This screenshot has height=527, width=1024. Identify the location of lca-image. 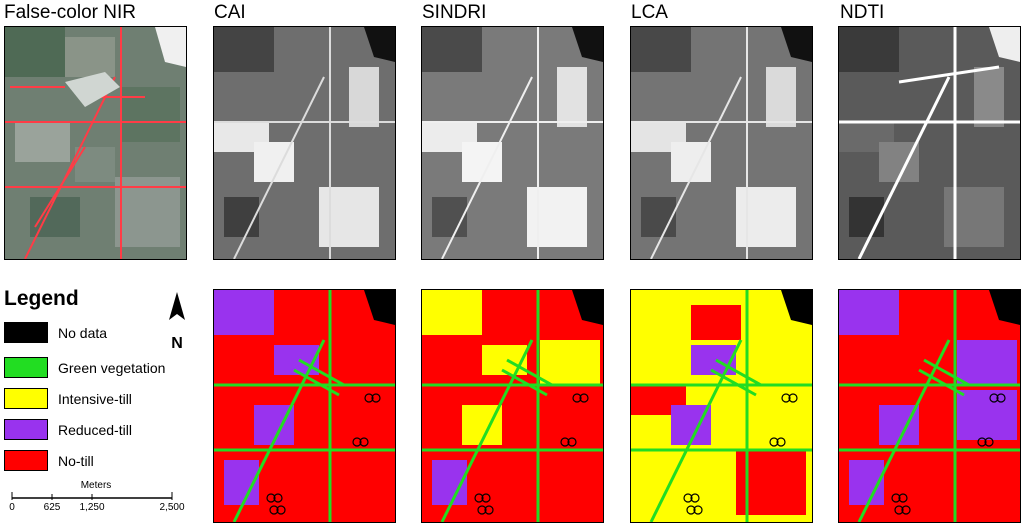
(721, 143).